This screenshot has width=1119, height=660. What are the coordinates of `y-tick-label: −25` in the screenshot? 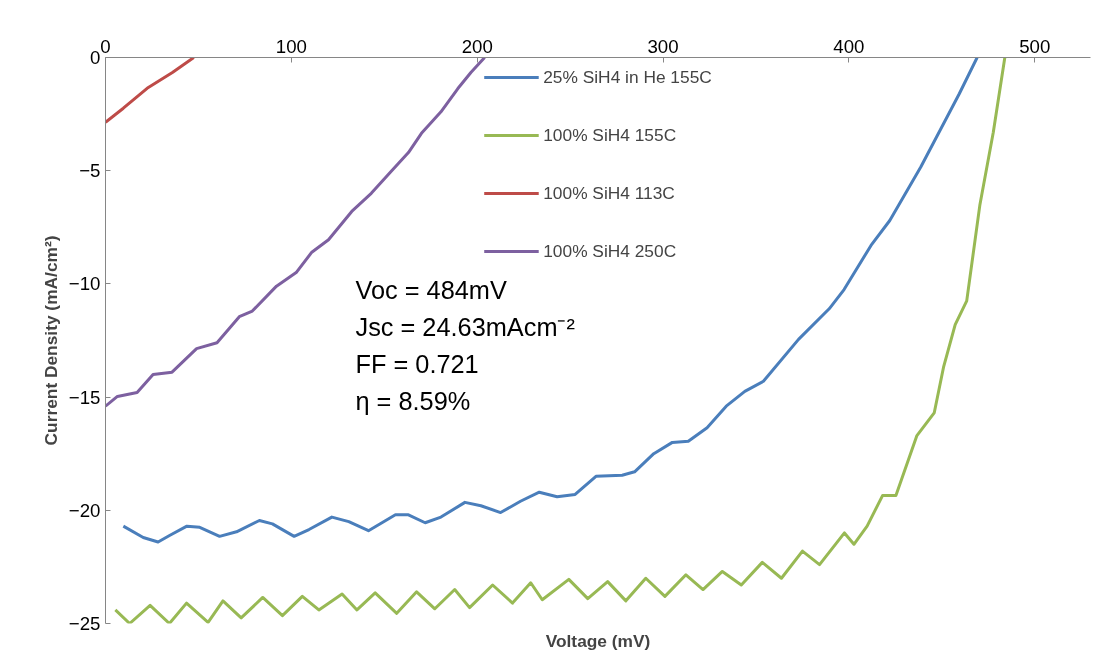 It's located at (84, 623).